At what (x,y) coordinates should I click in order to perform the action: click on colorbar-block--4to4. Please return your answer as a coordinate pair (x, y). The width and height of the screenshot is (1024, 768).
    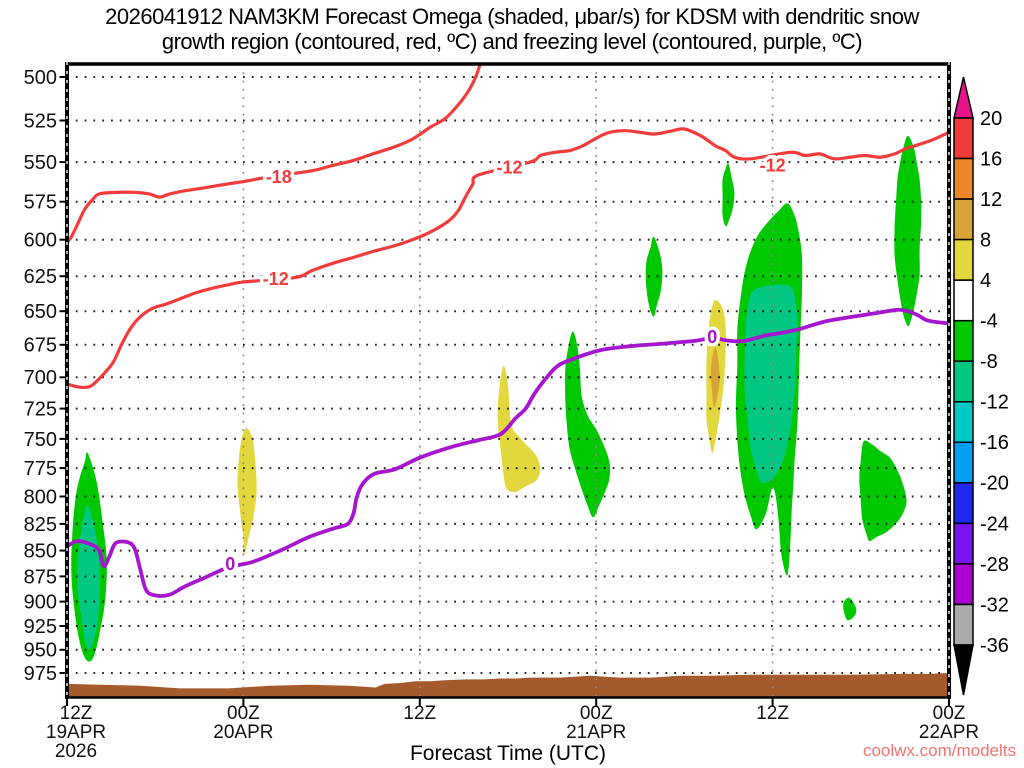
    Looking at the image, I should click on (963, 300).